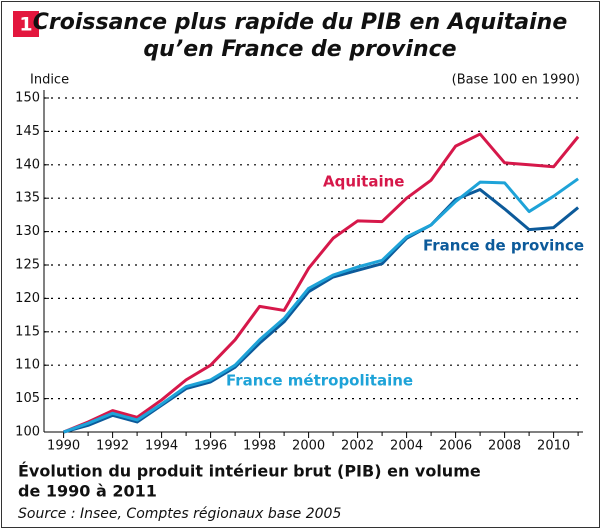 The image size is (601, 529). What do you see at coordinates (455, 446) in the screenshot?
I see `x-tick-label: 2006` at bounding box center [455, 446].